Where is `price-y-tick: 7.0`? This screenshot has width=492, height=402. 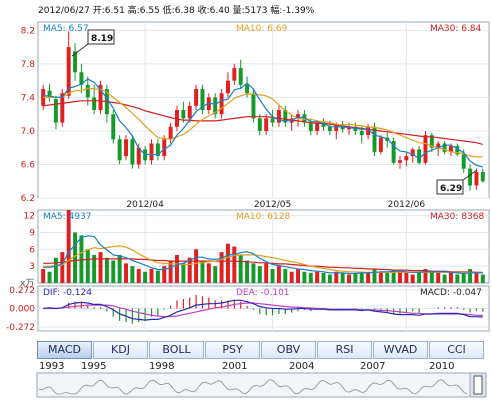
price-y-tick: 7.0 is located at coordinates (28, 132).